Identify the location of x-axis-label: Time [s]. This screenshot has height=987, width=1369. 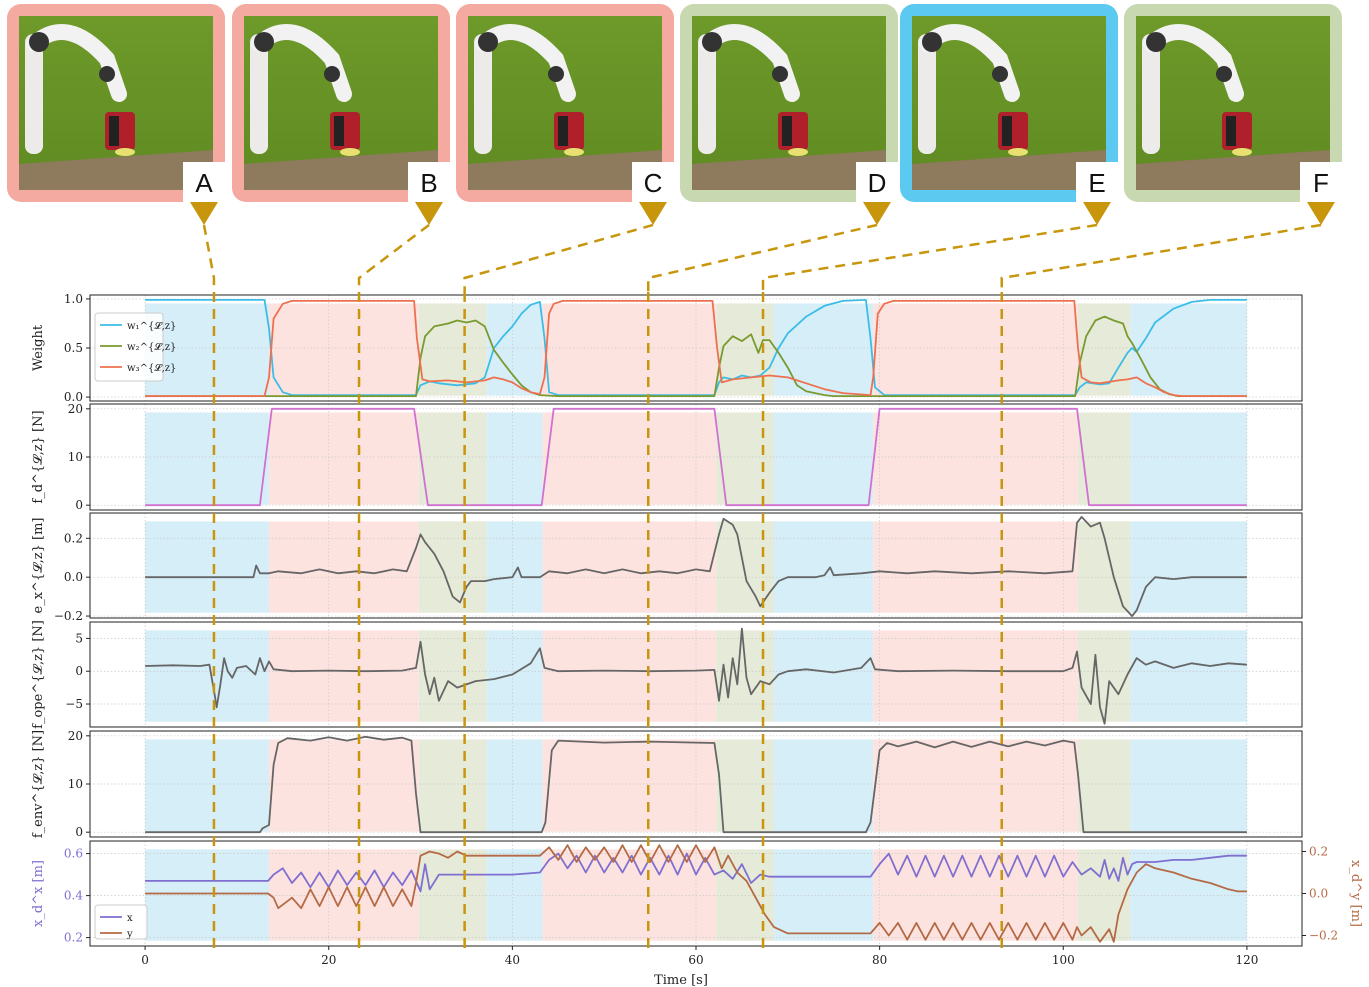
(681, 980).